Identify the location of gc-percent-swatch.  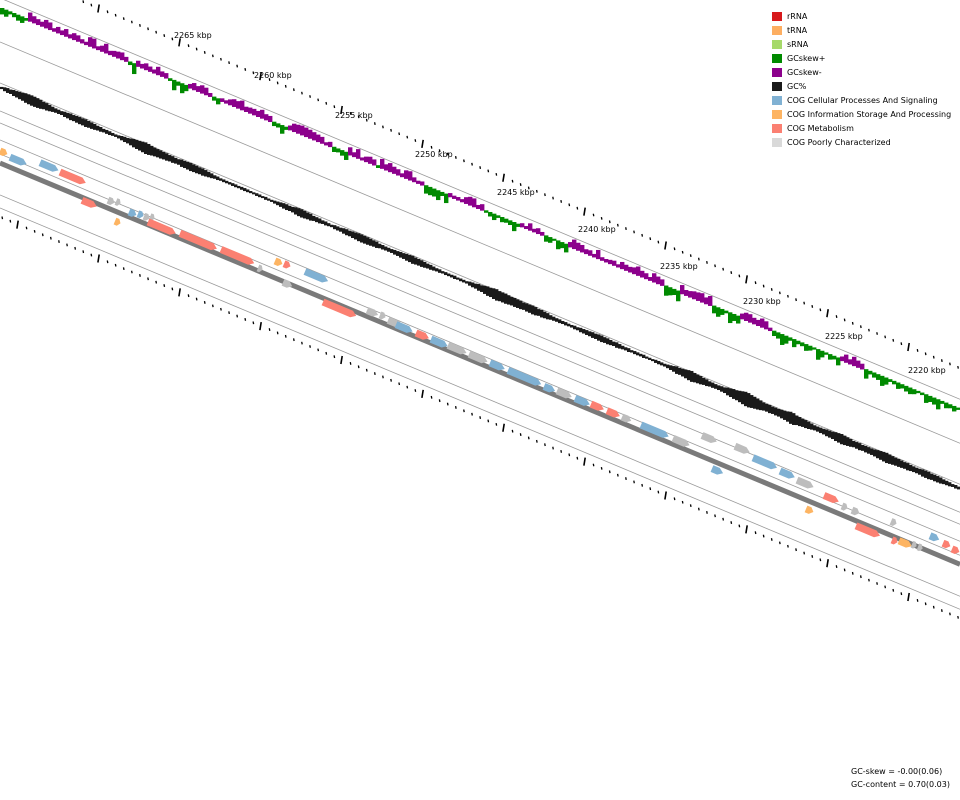
(777, 86).